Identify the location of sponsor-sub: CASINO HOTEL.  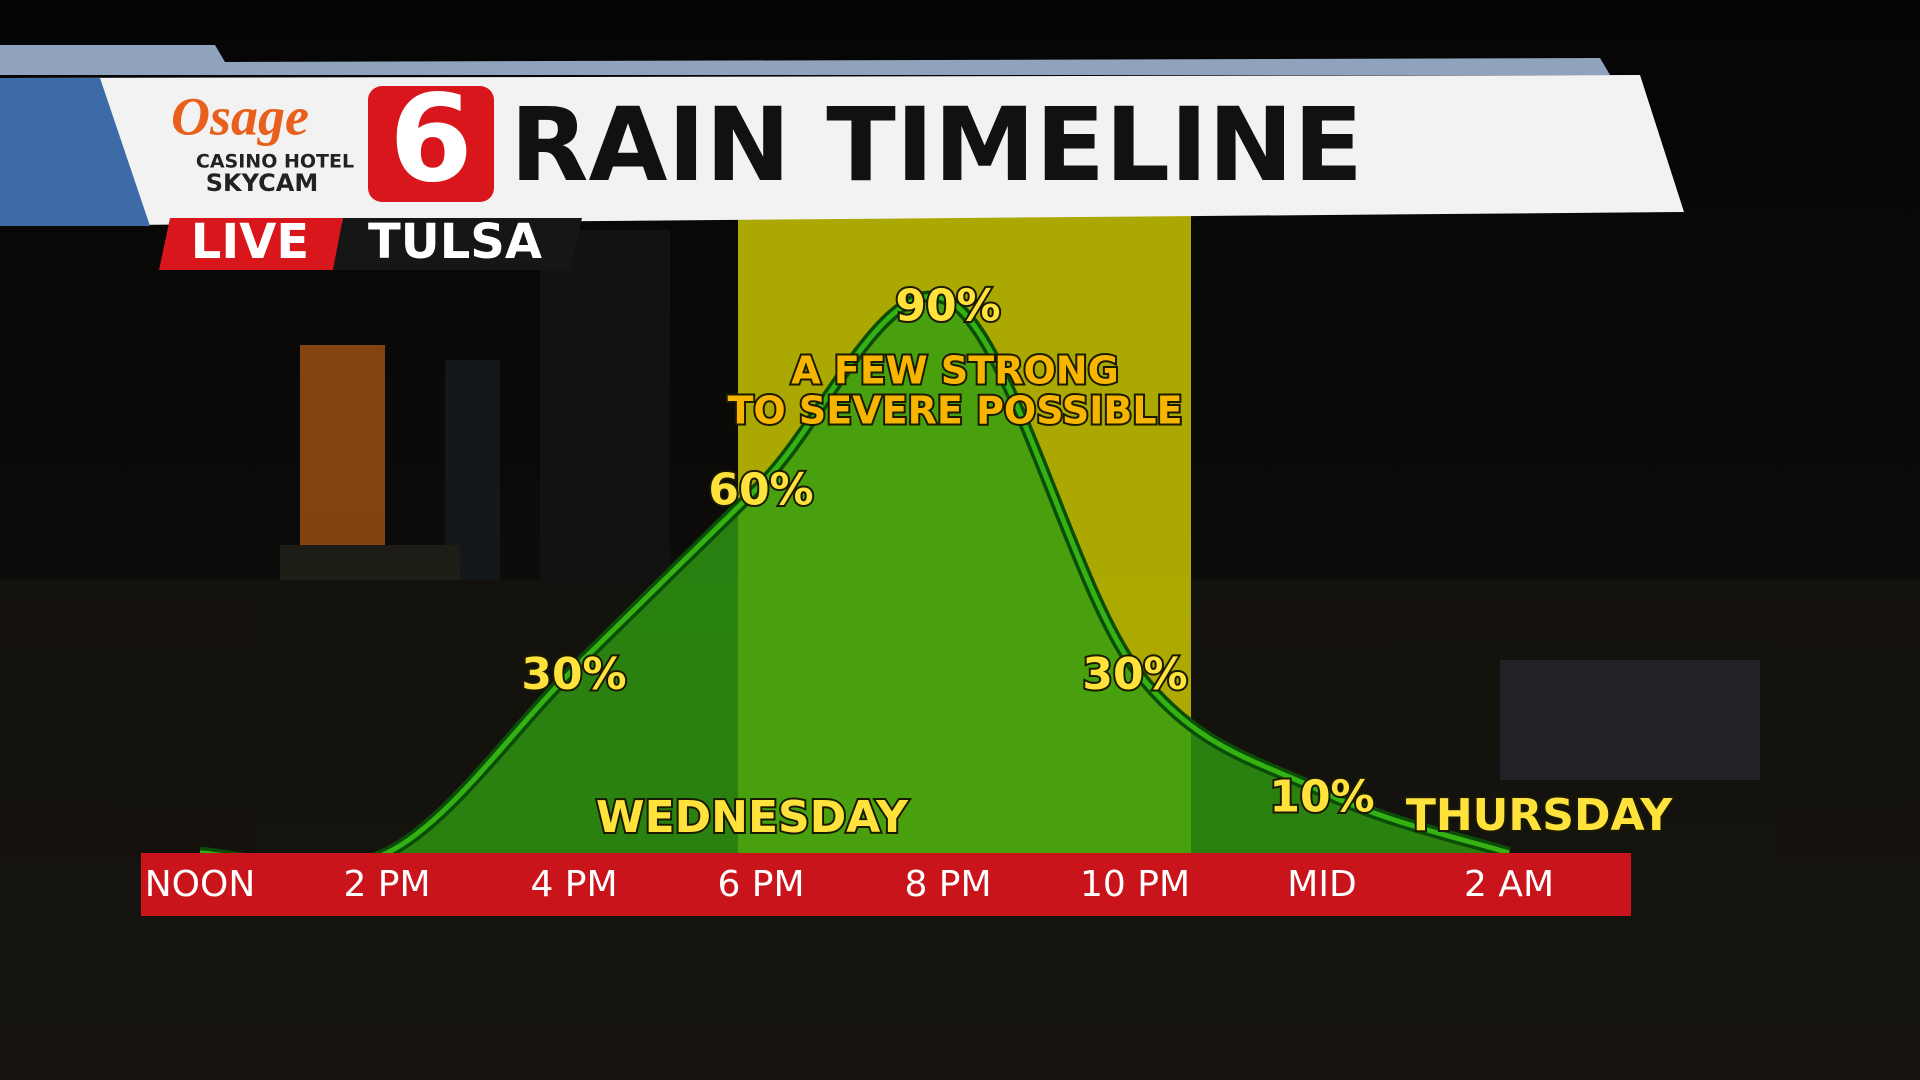
(275, 162).